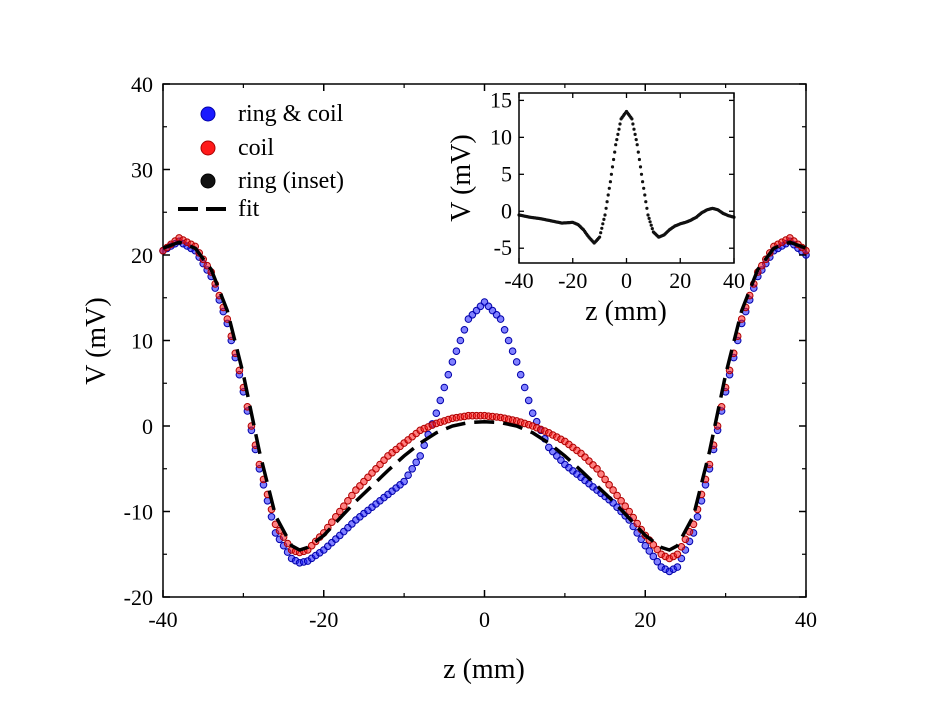  I want to click on main-y-tick-label: 40, so click(142, 84).